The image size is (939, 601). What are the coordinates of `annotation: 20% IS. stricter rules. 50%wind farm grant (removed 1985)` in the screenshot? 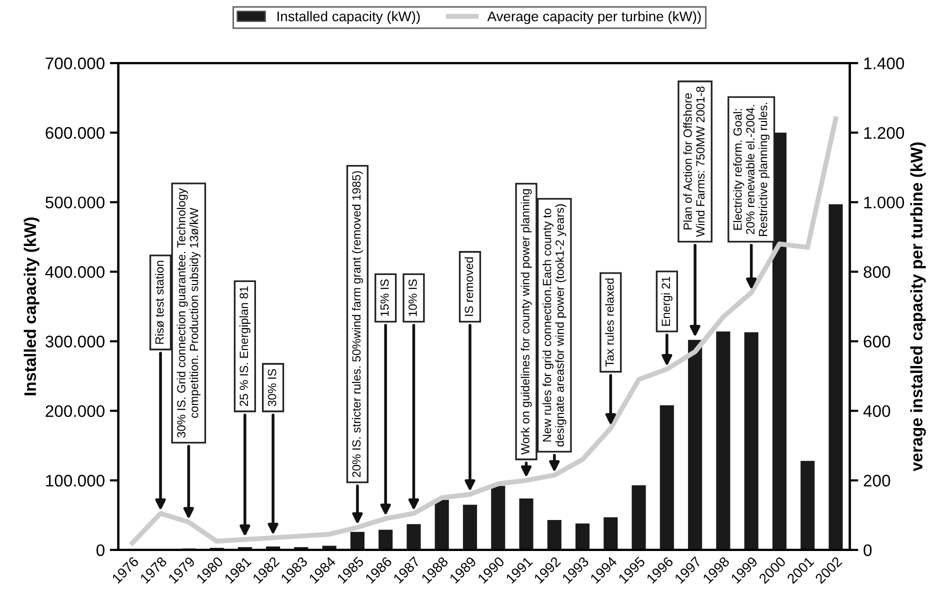 It's located at (357, 324).